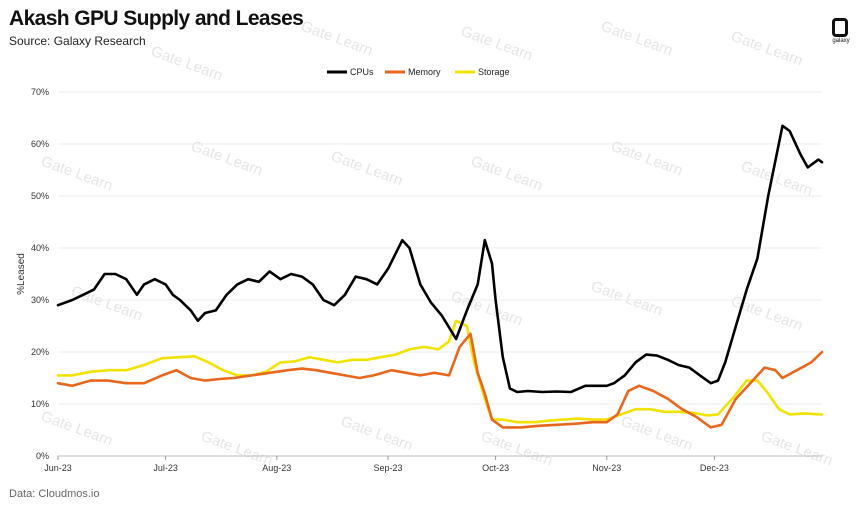 This screenshot has height=509, width=860. Describe the element at coordinates (40, 144) in the screenshot. I see `y-tick-label: 60%` at that location.